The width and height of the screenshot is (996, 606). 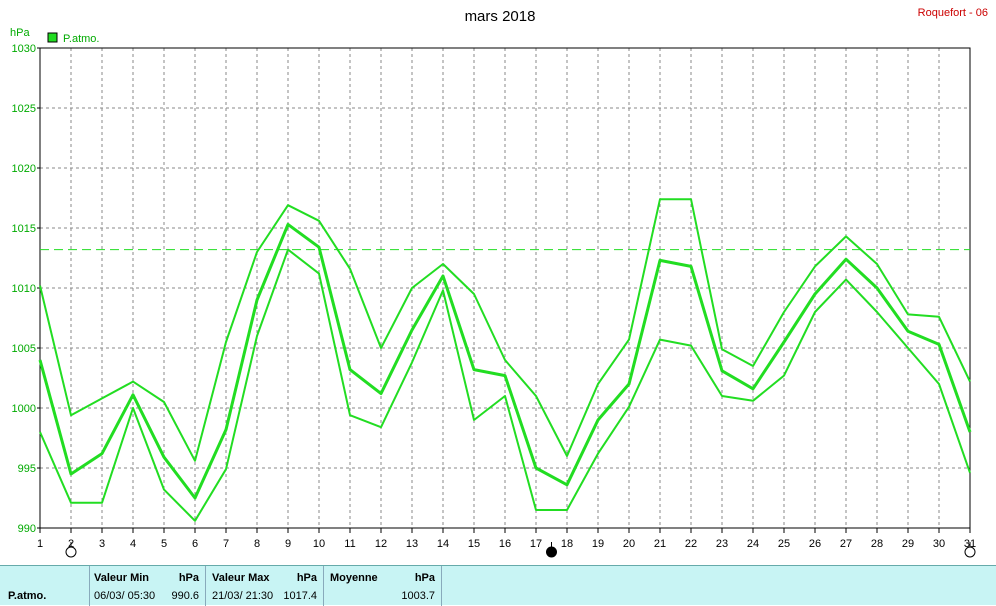 I want to click on x-tick-label: 12, so click(x=381, y=544).